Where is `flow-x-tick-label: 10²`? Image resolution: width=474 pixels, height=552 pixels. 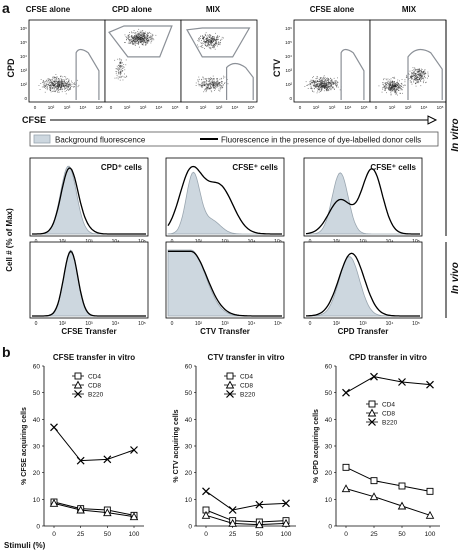 flow-x-tick-label: 10² is located at coordinates (392, 107).